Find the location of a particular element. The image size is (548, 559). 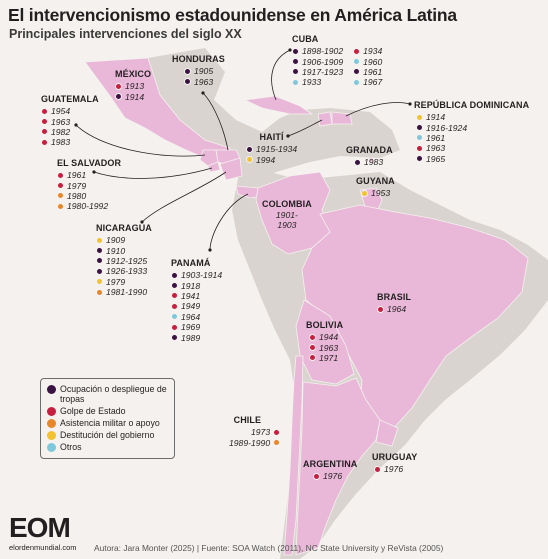

event-year: 1903-1914 is located at coordinates (202, 275).